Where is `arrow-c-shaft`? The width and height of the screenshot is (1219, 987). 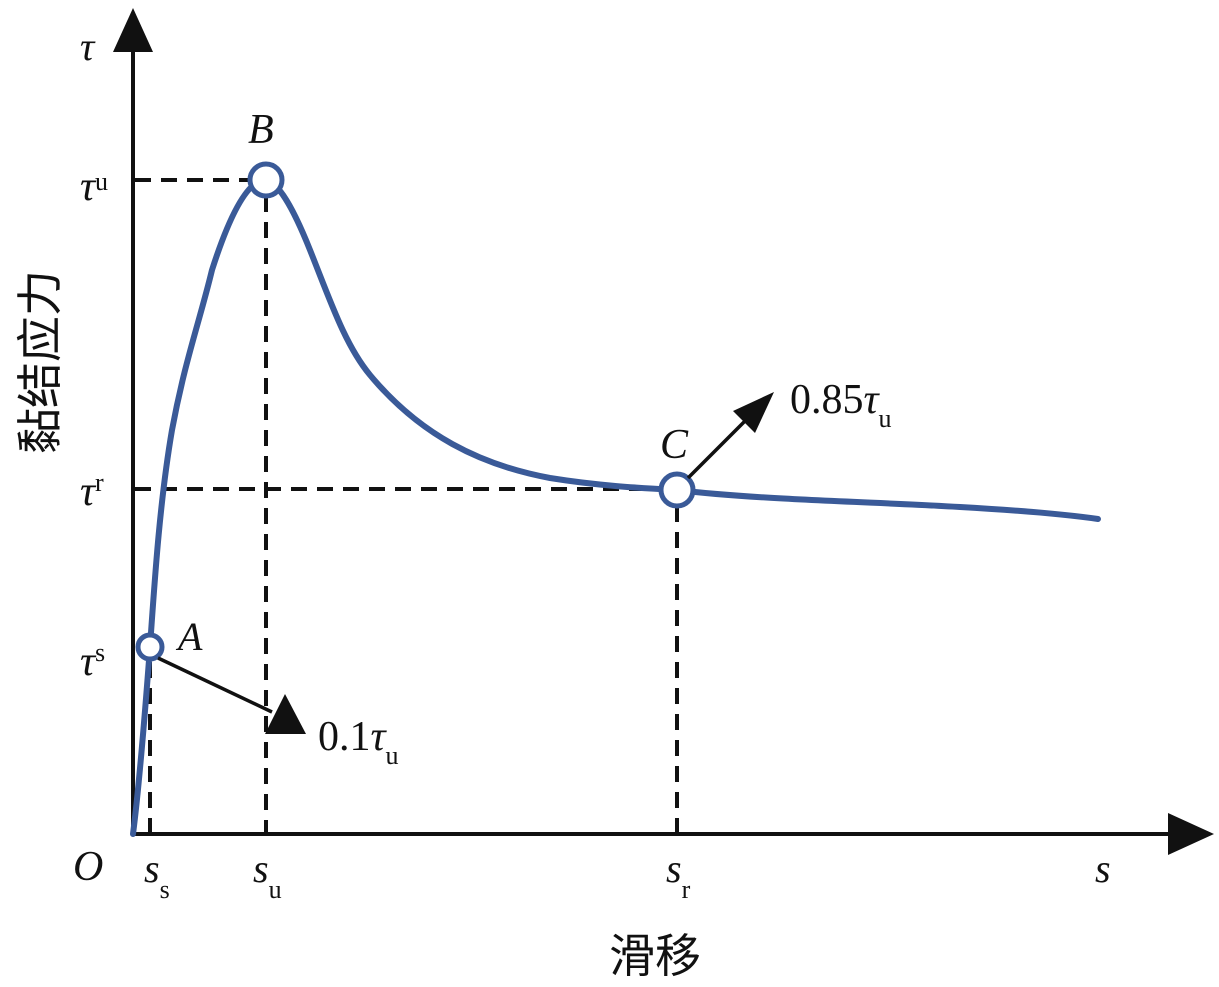 arrow-c-shaft is located at coordinates (718, 448).